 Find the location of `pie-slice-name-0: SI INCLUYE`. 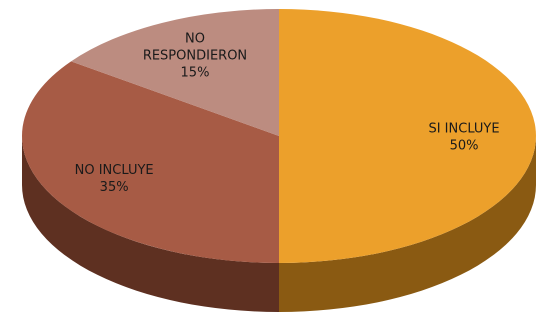

pie-slice-name-0: SI INCLUYE is located at coordinates (463, 129).